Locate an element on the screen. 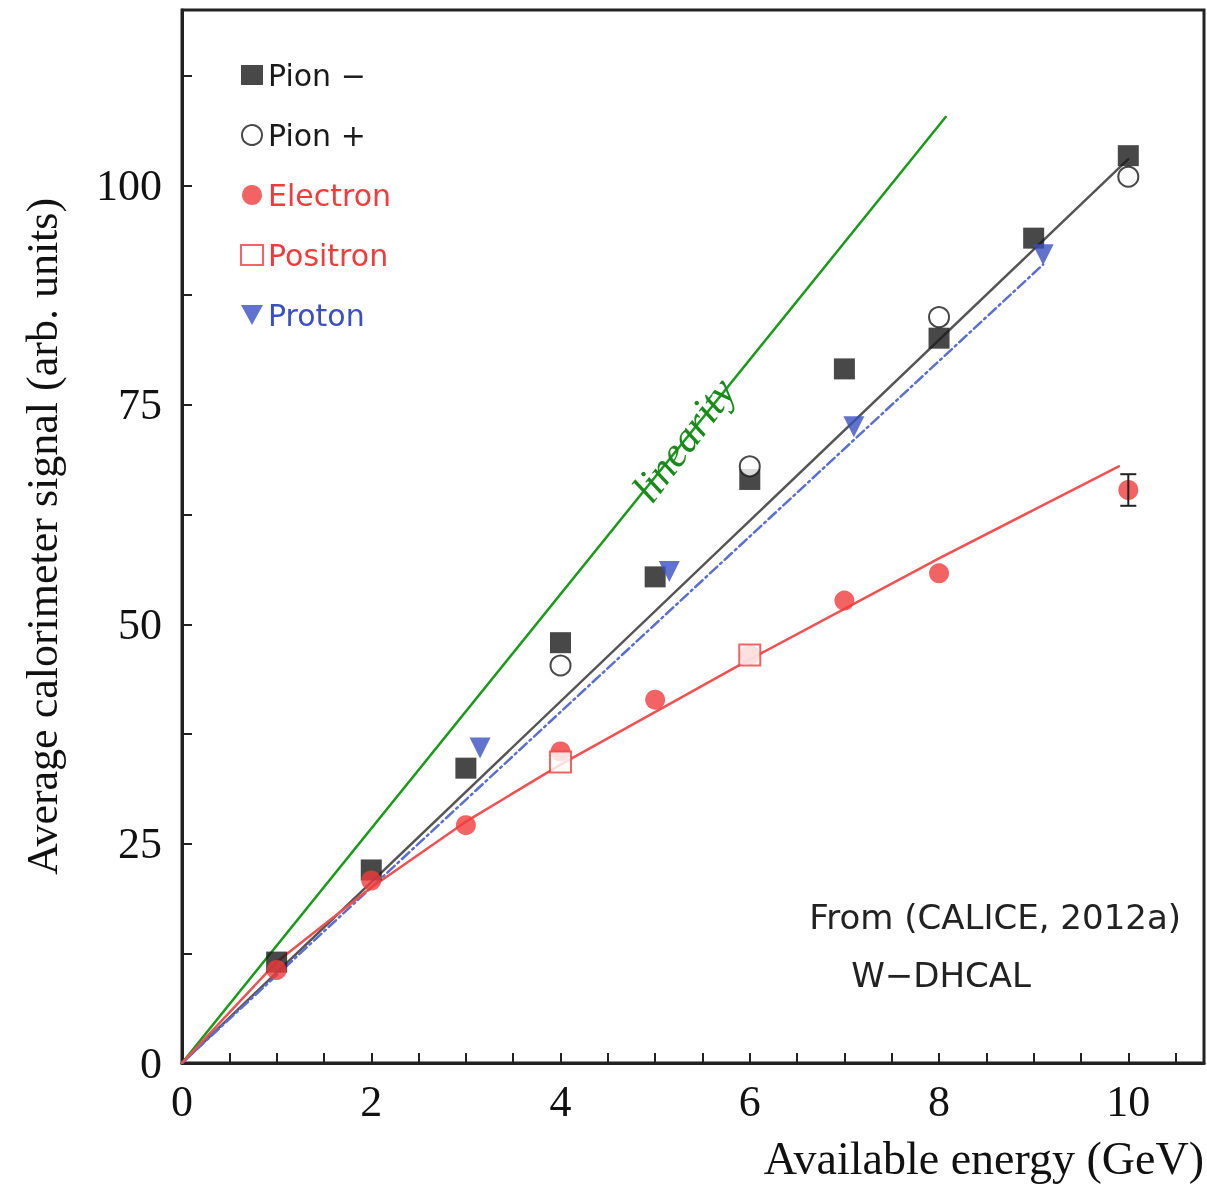  legend-label: Proton is located at coordinates (316, 315).